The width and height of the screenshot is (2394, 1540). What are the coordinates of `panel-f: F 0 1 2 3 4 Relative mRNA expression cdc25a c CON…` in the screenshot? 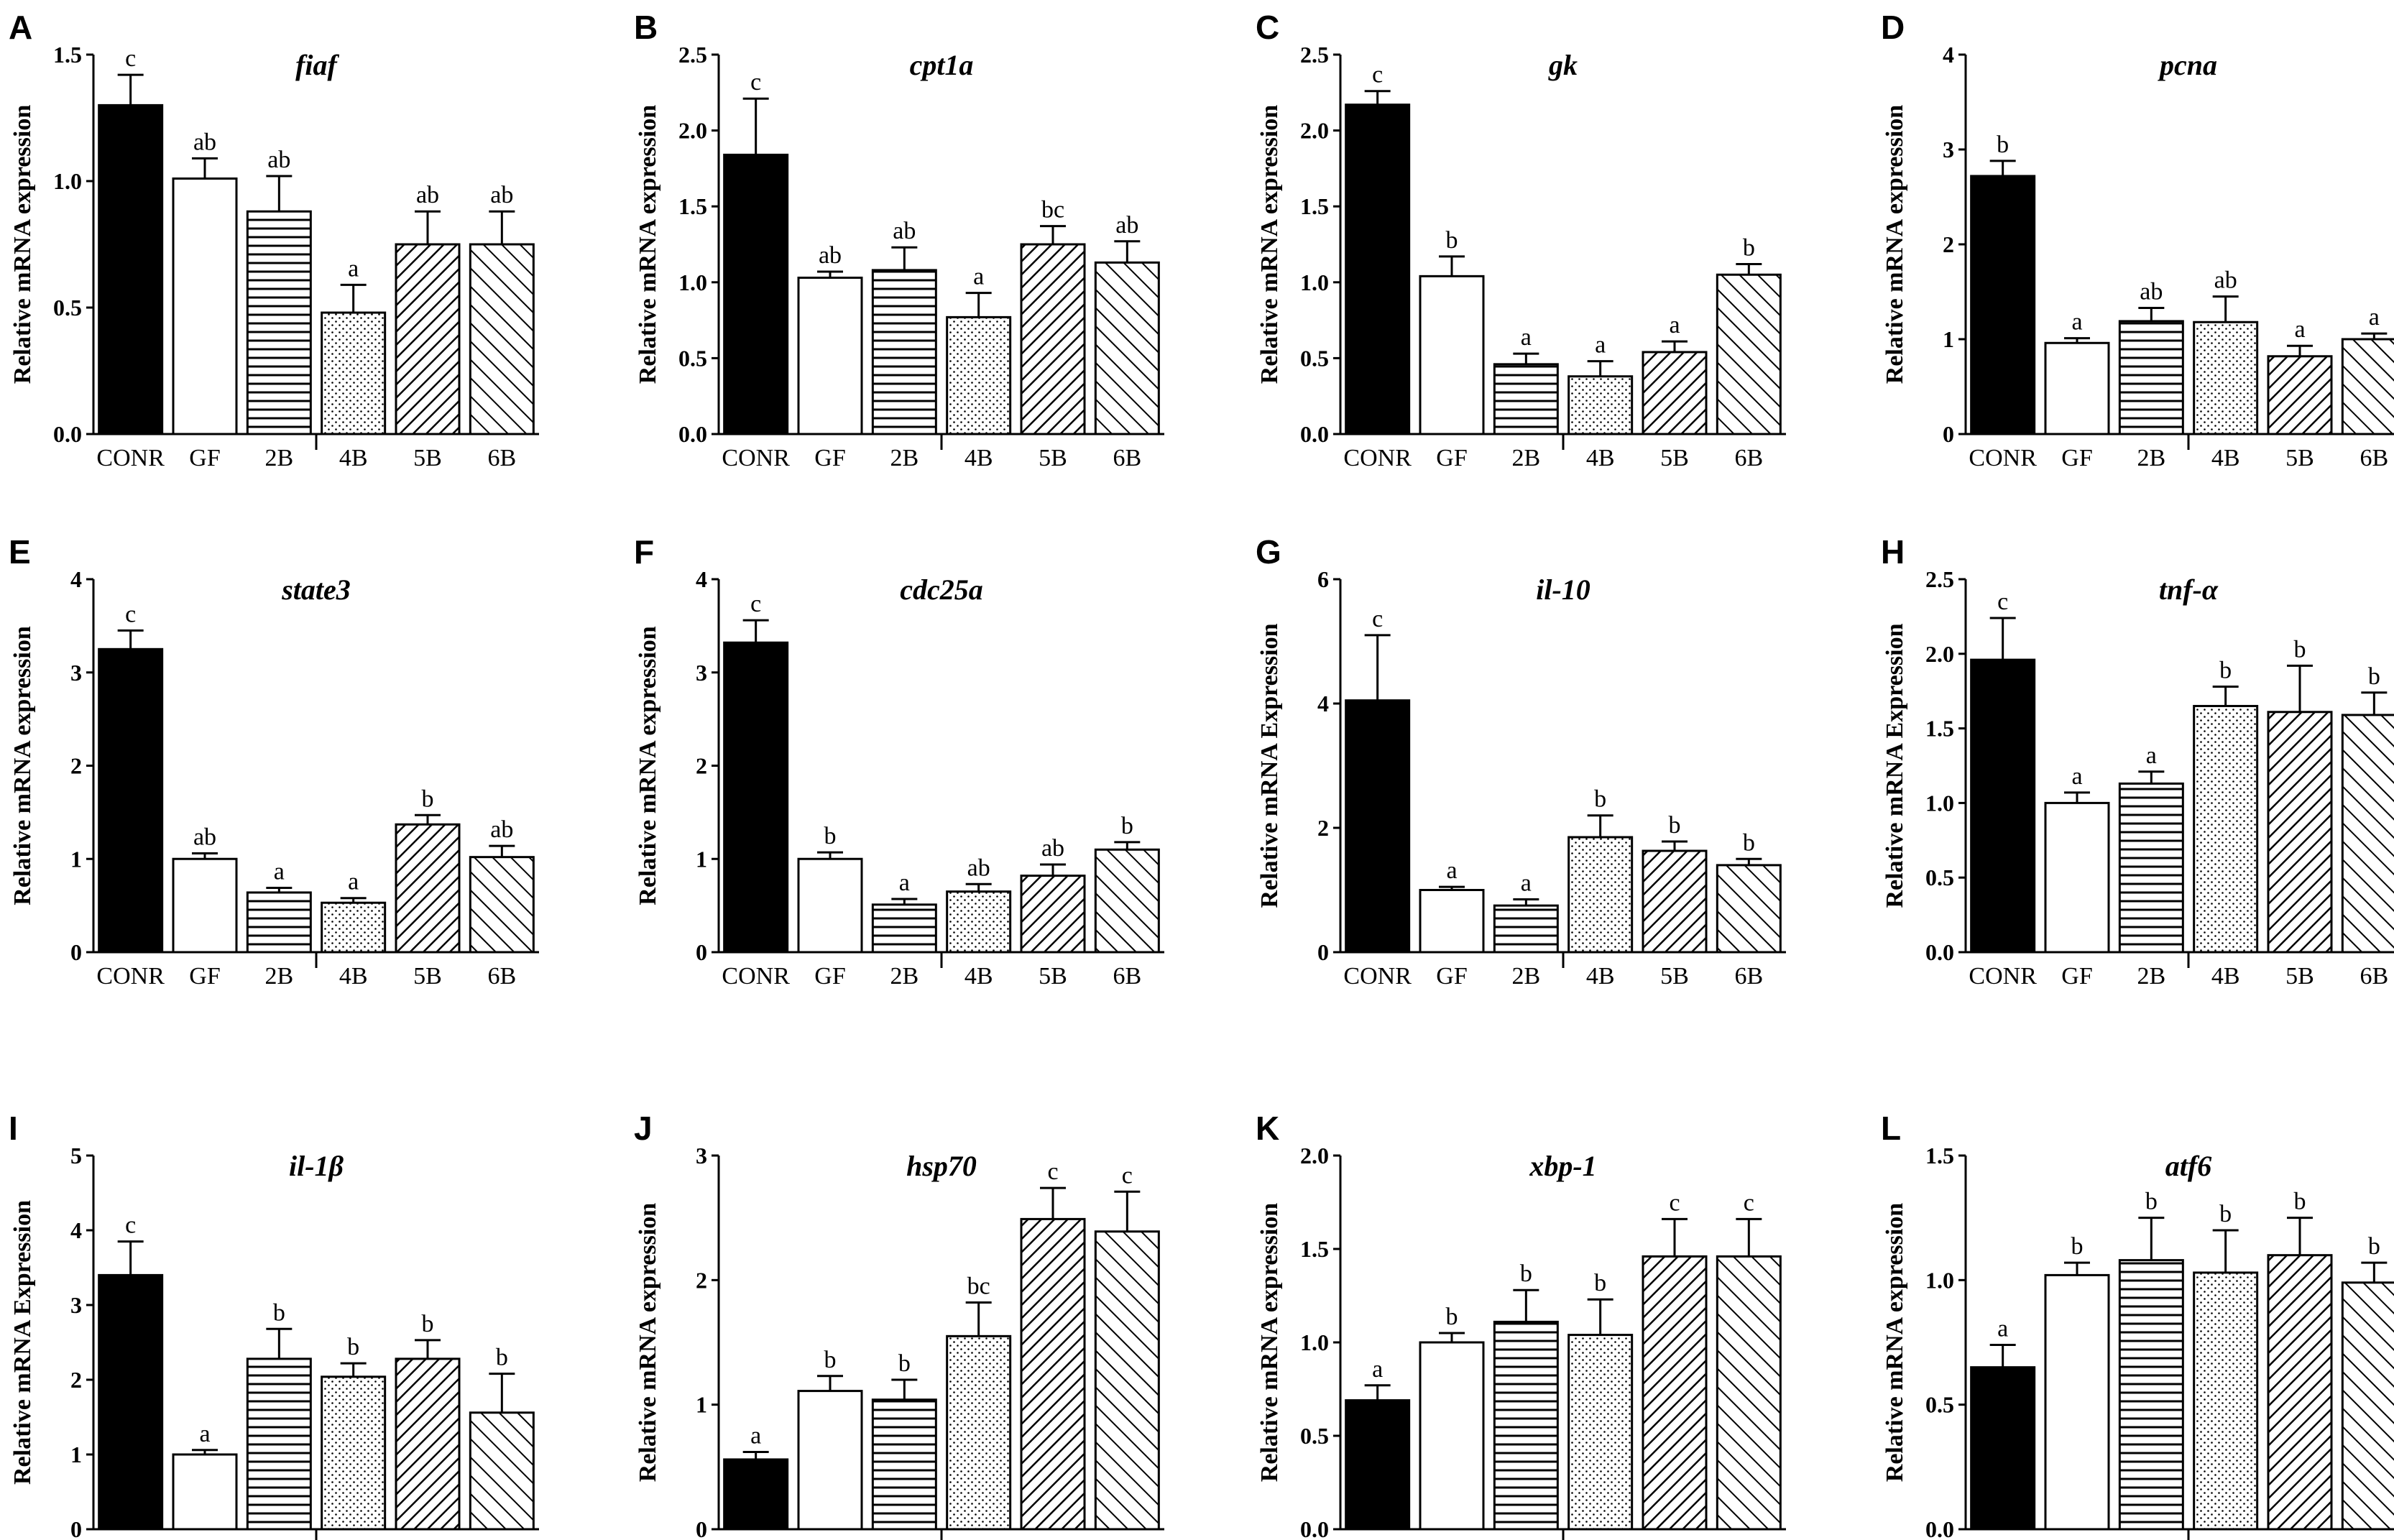 It's located at (899, 761).